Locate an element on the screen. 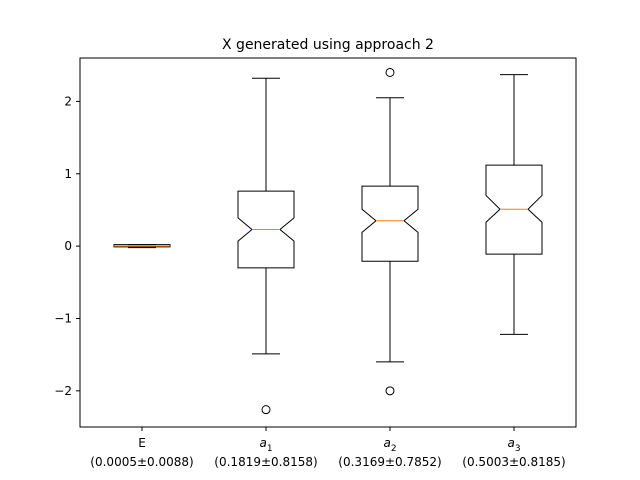 The image size is (640, 480). x-tick-label: a1 is located at coordinates (265, 445).